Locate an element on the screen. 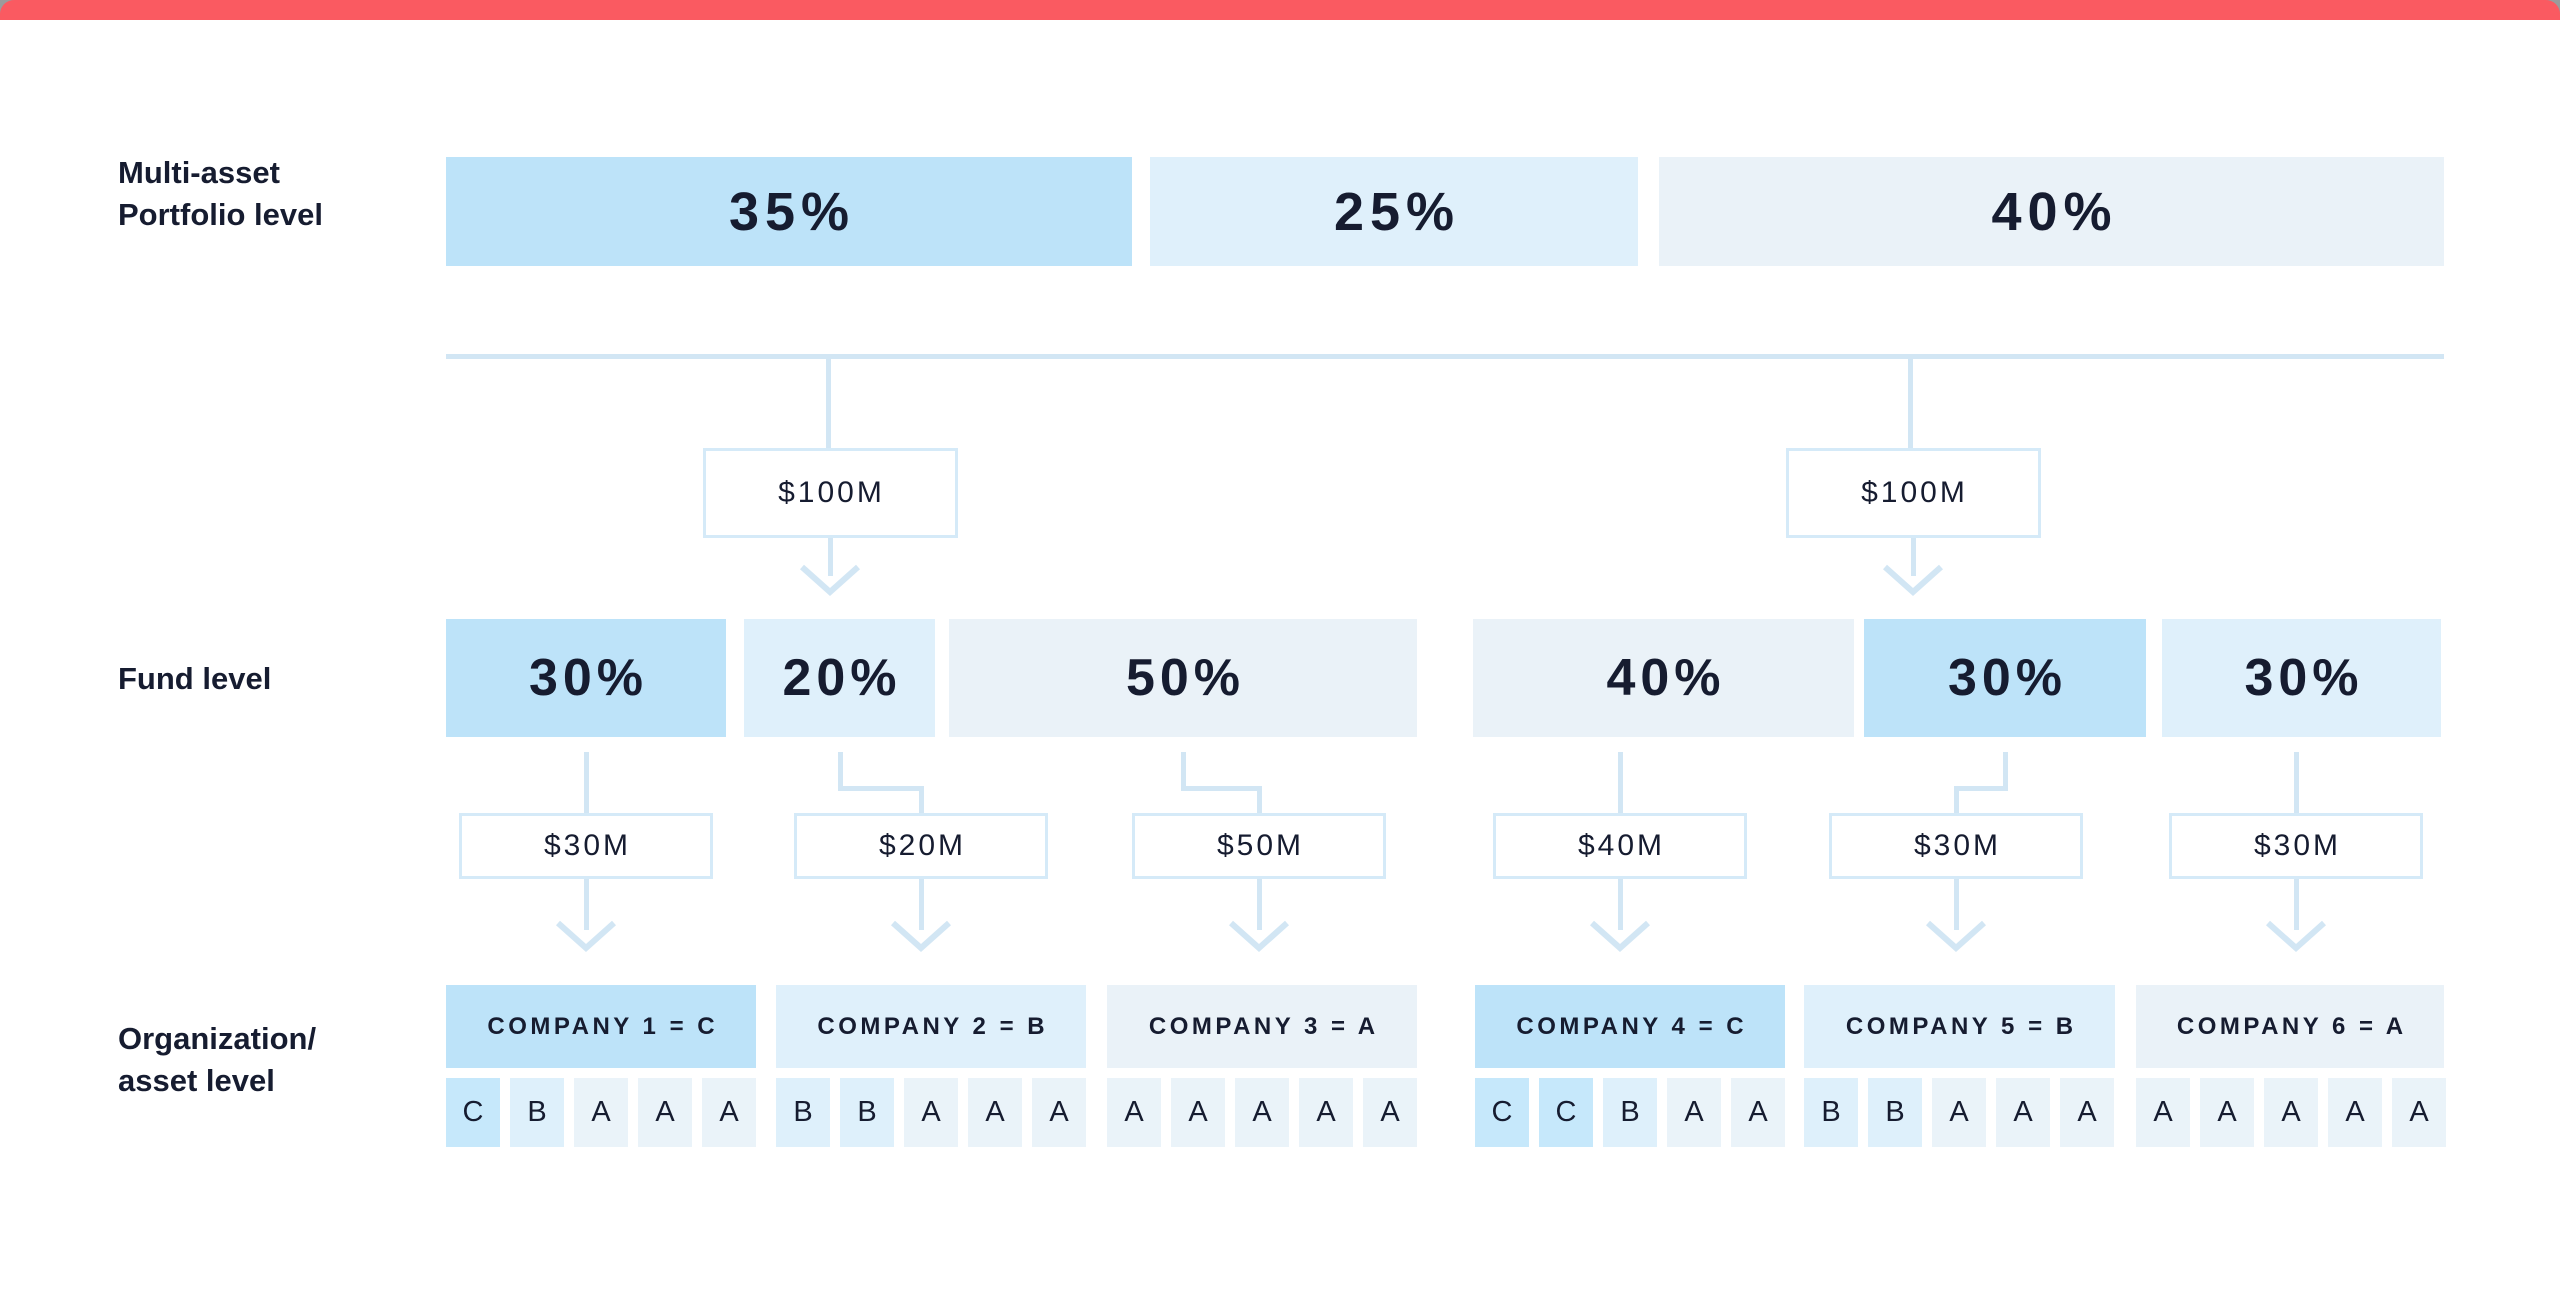 This screenshot has width=2560, height=1302. company-rating-box: COMPANY 1 = C is located at coordinates (601, 1026).